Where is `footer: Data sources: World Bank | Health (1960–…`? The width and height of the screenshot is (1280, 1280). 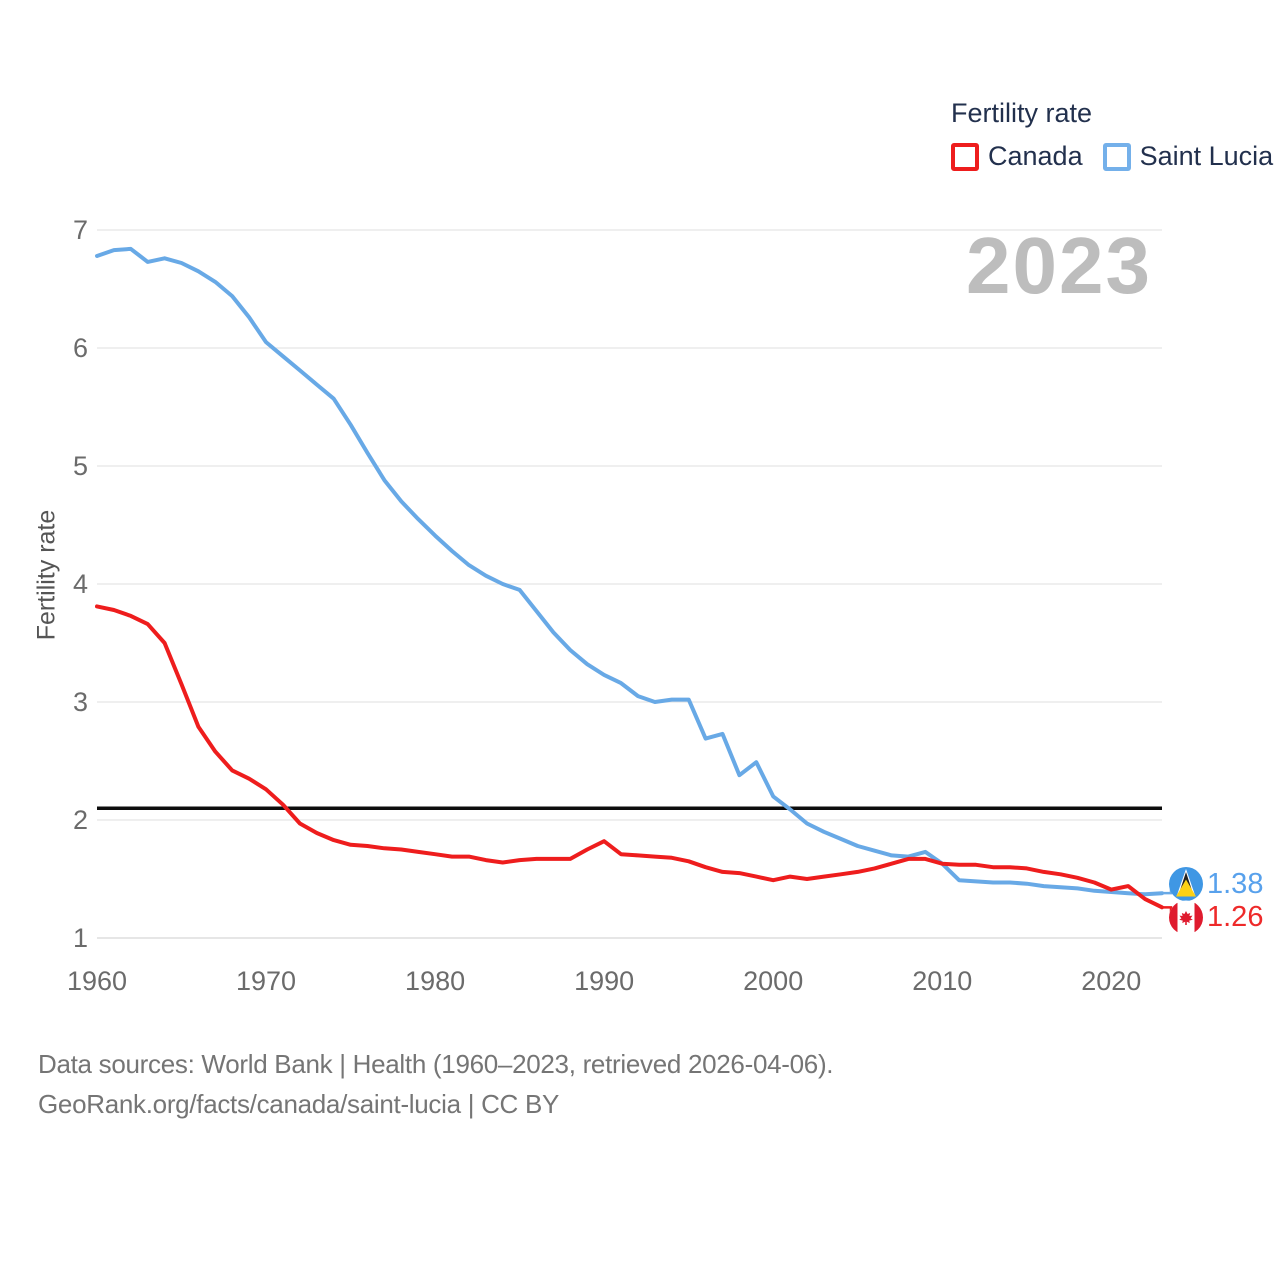 footer: Data sources: World Bank | Health (1960–… is located at coordinates (436, 1084).